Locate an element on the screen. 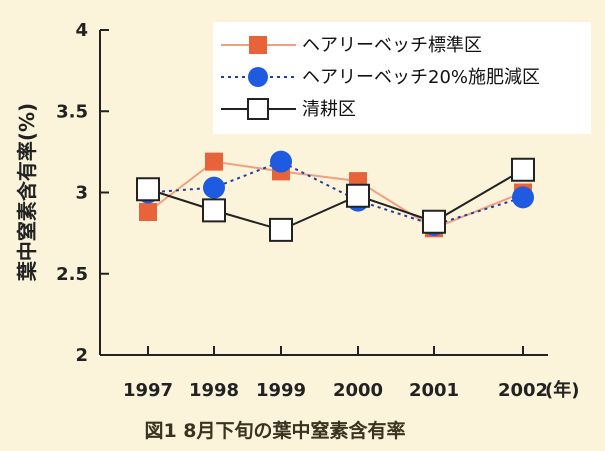 This screenshot has width=605, height=451. y-tick-label: 2 is located at coordinates (81, 355).